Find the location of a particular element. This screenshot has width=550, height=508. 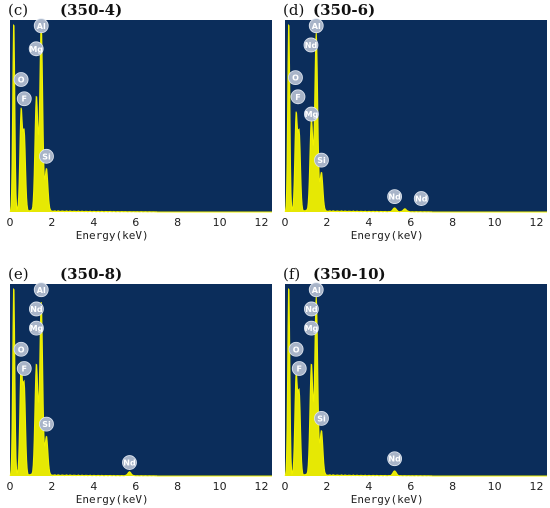

panel-title: (350-10) is located at coordinates (349, 274).